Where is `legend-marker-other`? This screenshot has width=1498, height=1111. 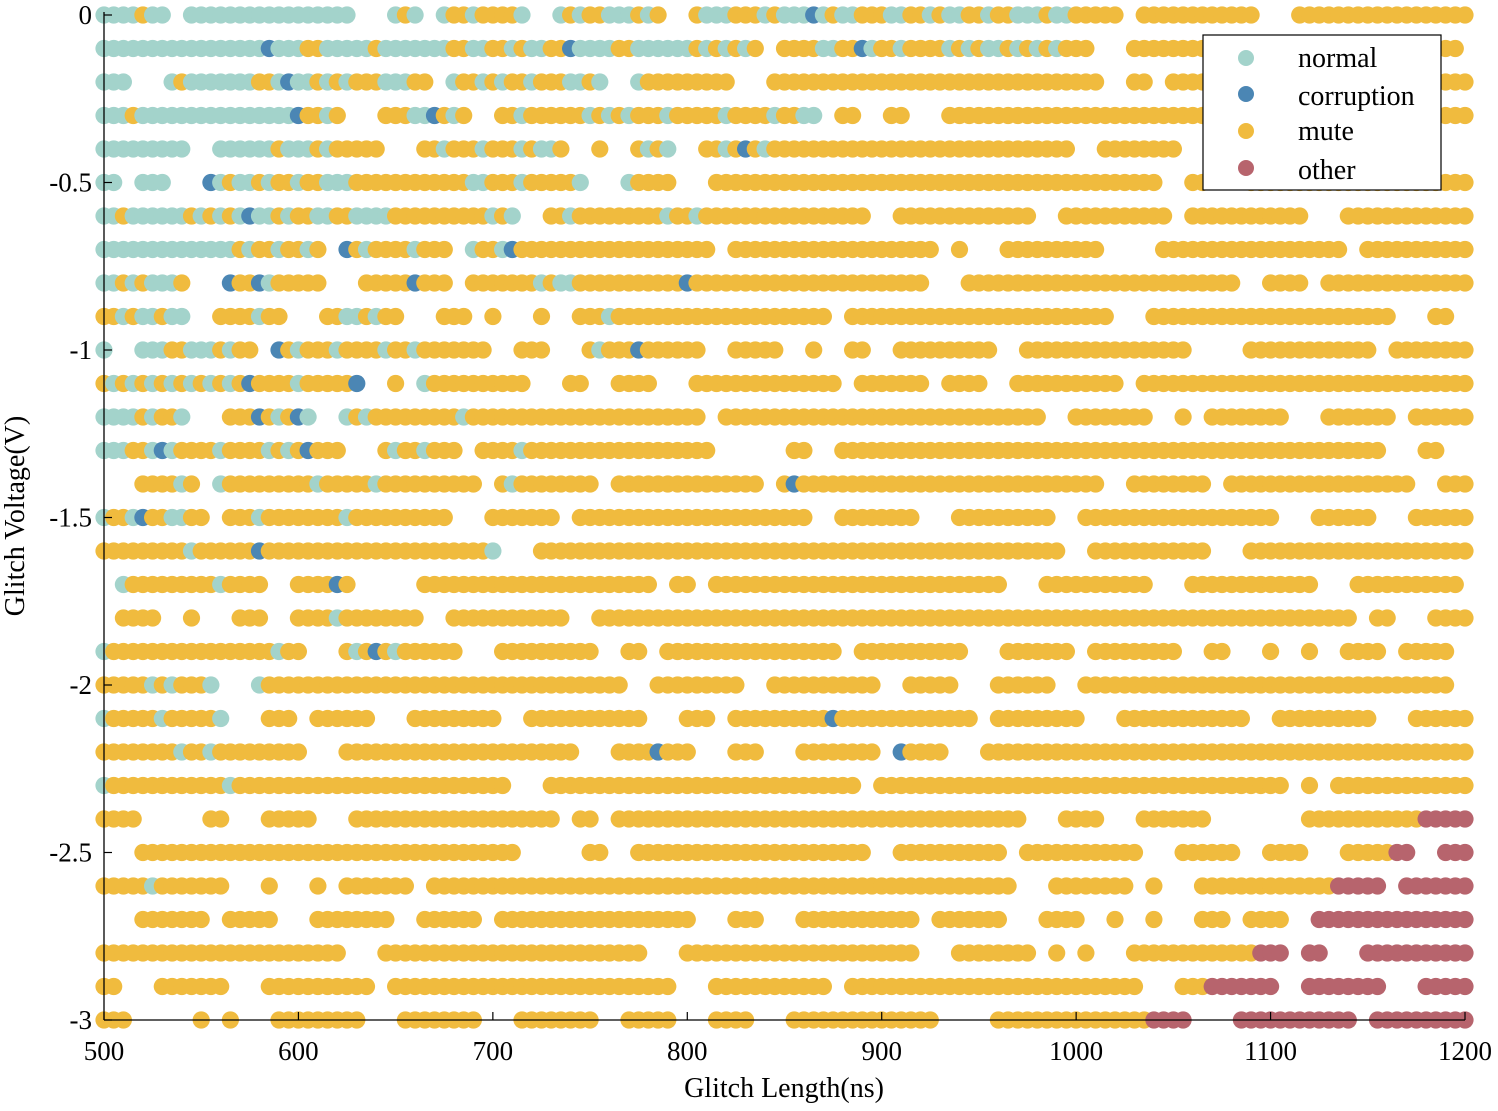 legend-marker-other is located at coordinates (1246, 168).